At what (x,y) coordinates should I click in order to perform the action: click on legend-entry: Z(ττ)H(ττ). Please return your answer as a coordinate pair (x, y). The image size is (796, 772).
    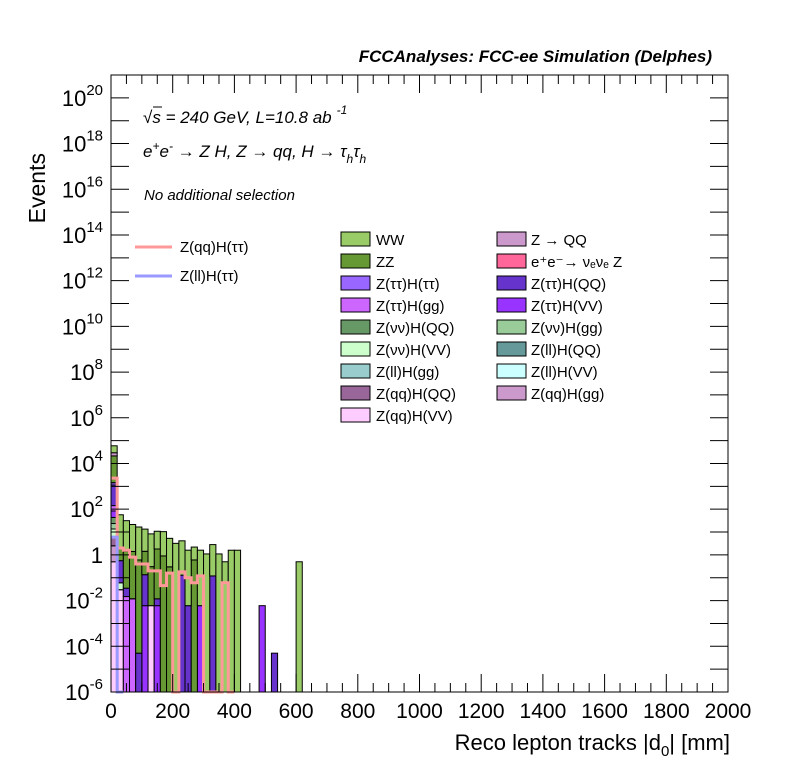
    Looking at the image, I should click on (390, 284).